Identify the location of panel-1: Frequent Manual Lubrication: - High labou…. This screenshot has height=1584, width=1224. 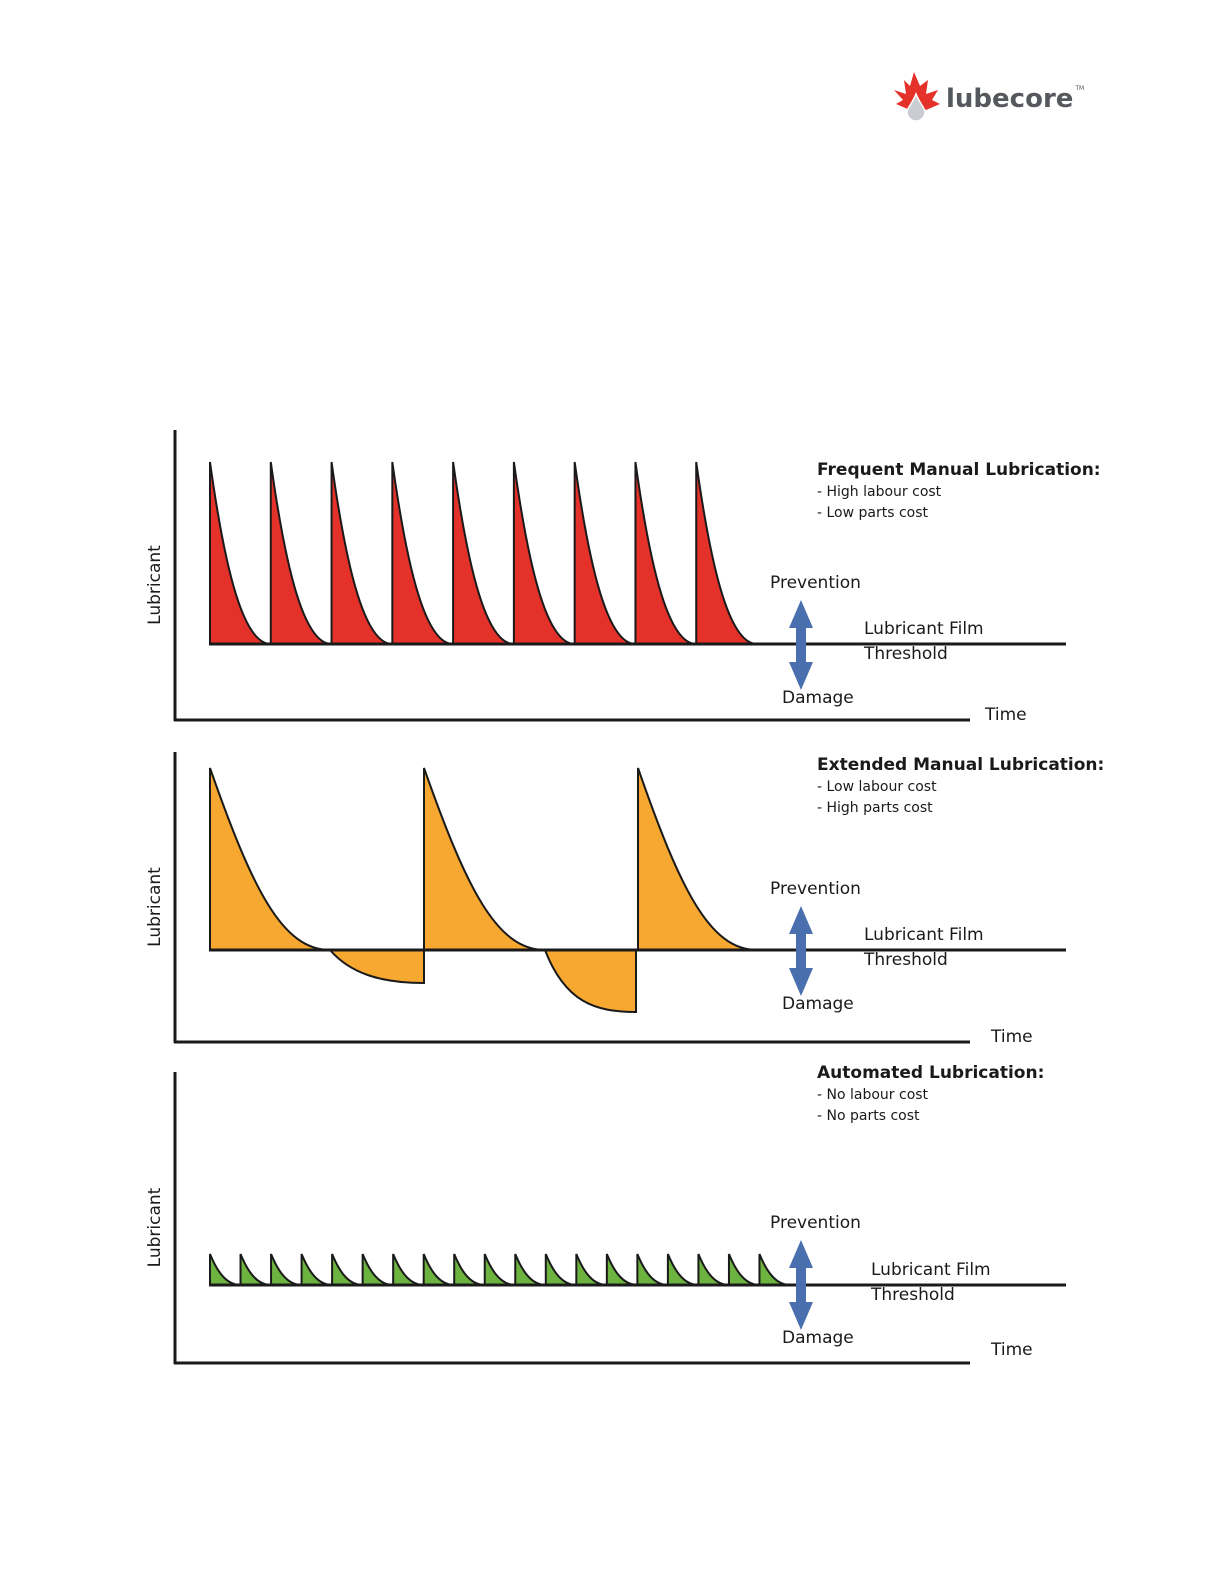
(623, 577).